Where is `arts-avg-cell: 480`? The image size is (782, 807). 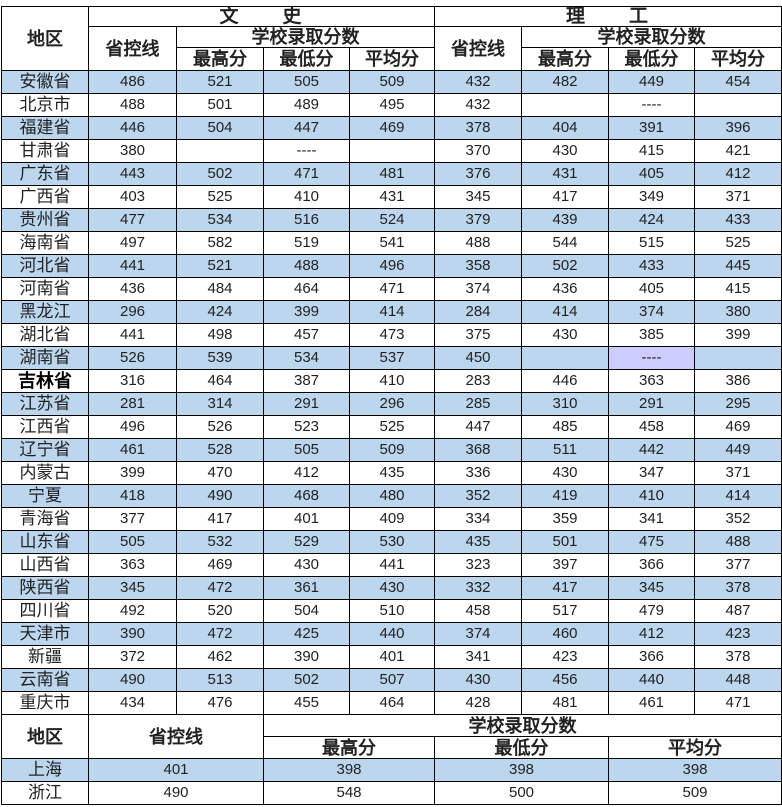
arts-avg-cell: 480 is located at coordinates (392, 496).